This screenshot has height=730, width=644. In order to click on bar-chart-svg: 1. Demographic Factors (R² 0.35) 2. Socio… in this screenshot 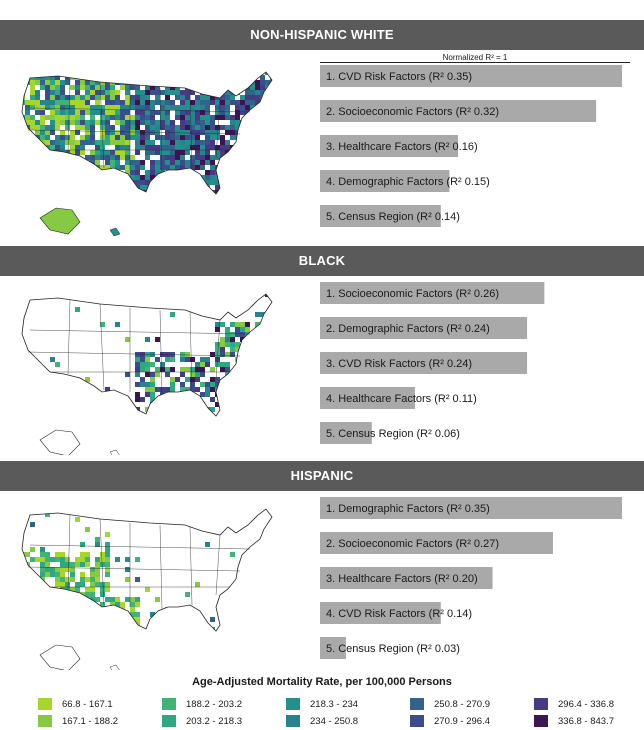, I will do `click(471, 578)`.